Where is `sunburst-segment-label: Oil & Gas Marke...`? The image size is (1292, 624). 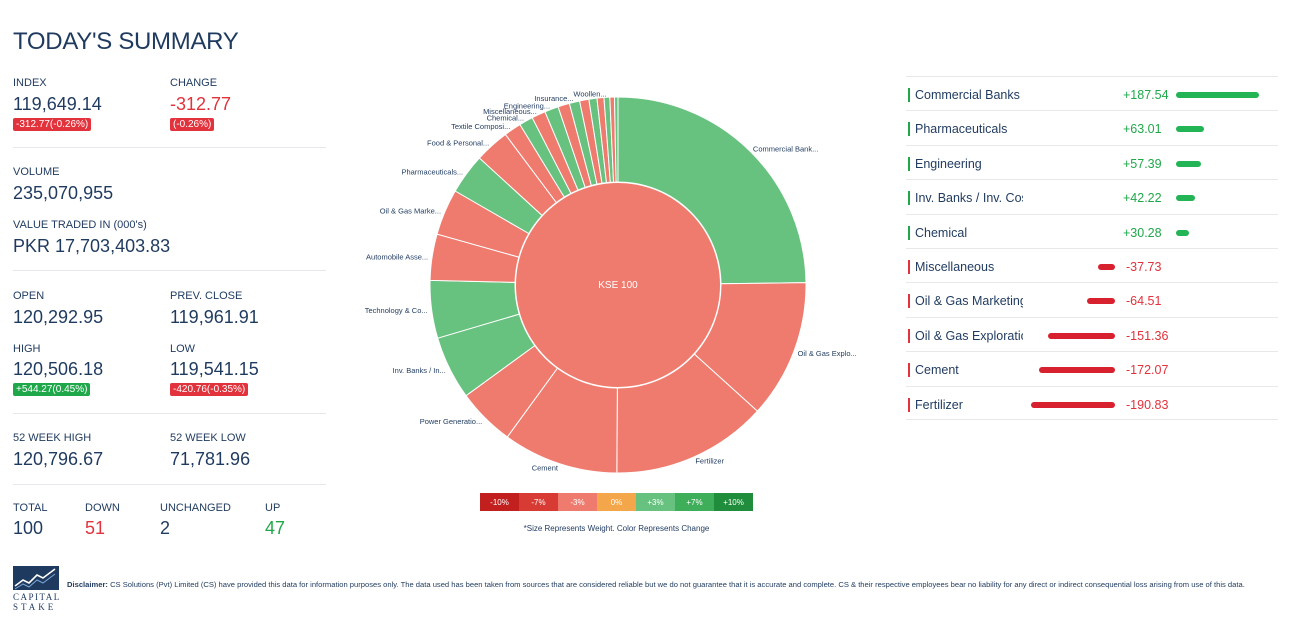
sunburst-segment-label: Oil & Gas Marke... is located at coordinates (410, 210).